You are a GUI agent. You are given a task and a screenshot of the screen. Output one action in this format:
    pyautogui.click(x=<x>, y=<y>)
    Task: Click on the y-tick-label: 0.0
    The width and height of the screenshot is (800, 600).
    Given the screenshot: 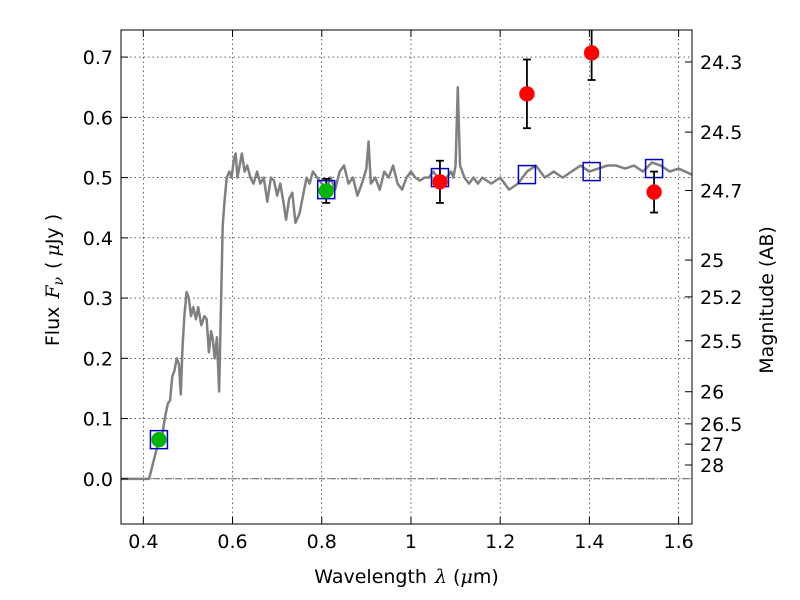 What is the action you would take?
    pyautogui.click(x=98, y=480)
    